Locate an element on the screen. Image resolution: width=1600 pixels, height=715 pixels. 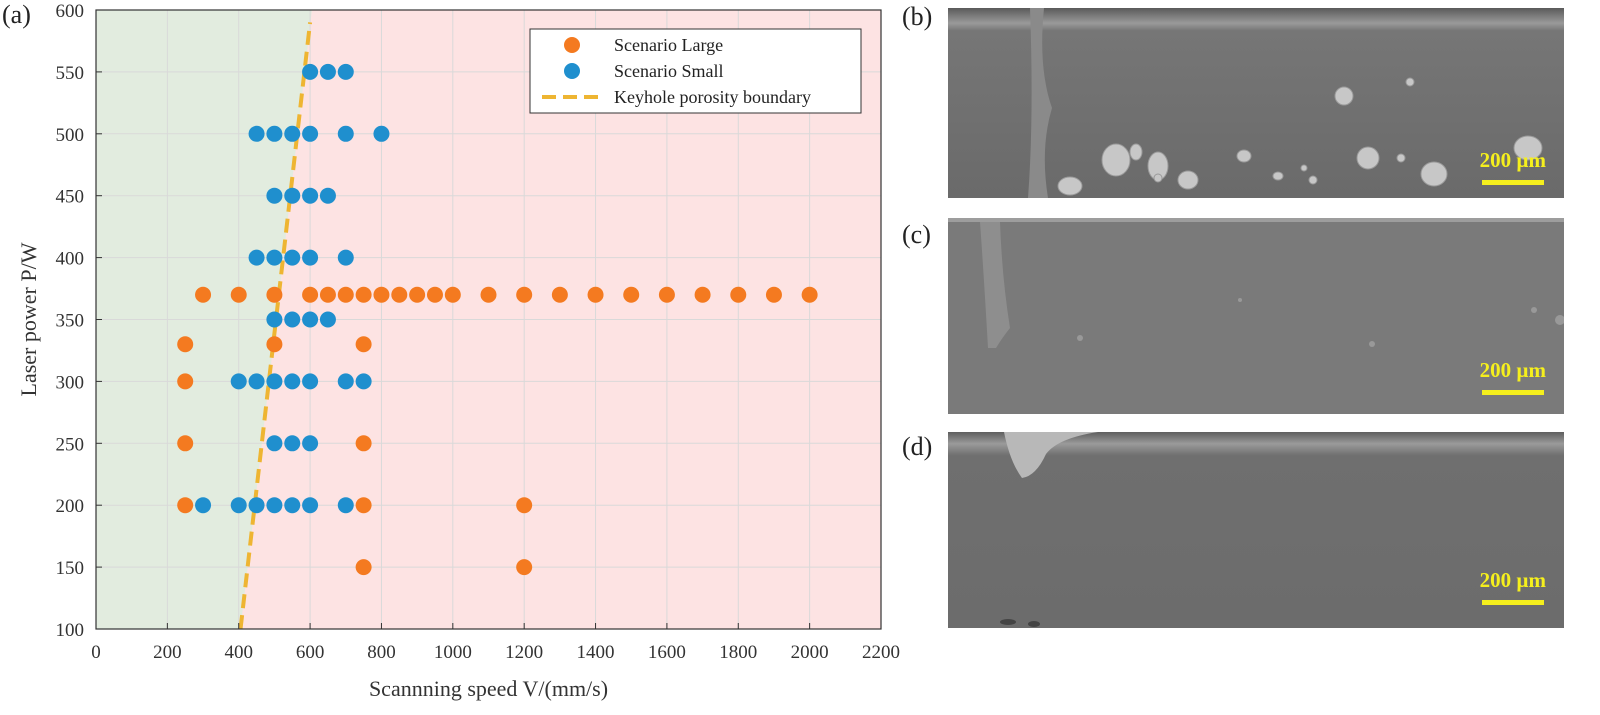
x-axis-label: Scannning speed V/(mm/s) is located at coordinates (488, 688).